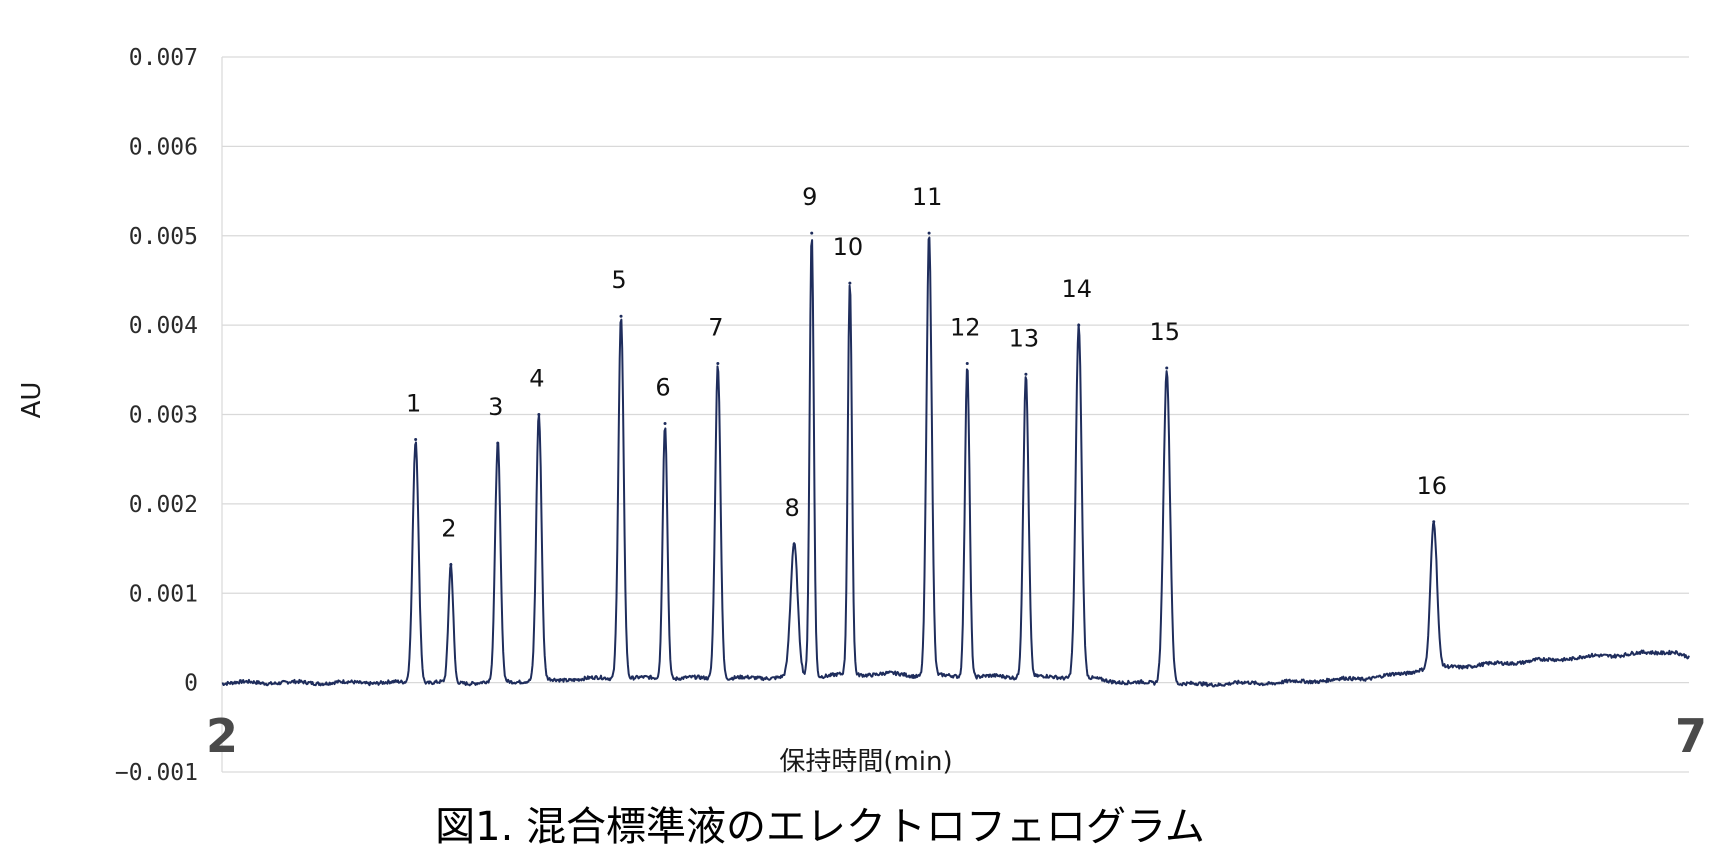  Describe the element at coordinates (662, 387) in the screenshot. I see `peak-label: 6` at that location.